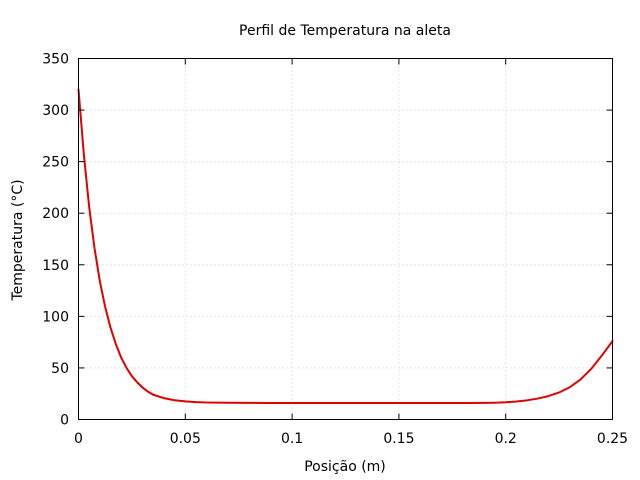 This screenshot has height=480, width=640. Describe the element at coordinates (185, 439) in the screenshot. I see `x-tick-label: 0.05` at that location.